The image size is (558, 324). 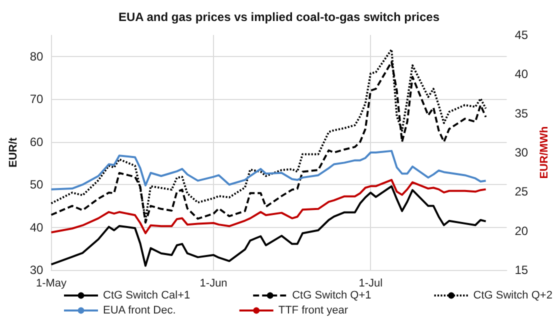 What do you see at coordinates (37, 56) in the screenshot?
I see `y-tick-label: 80` at bounding box center [37, 56].